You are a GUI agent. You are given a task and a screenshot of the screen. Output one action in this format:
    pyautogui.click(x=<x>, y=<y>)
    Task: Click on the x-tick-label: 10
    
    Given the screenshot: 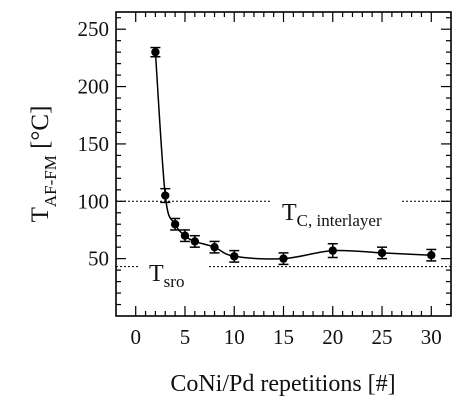 What is the action you would take?
    pyautogui.click(x=234, y=337)
    